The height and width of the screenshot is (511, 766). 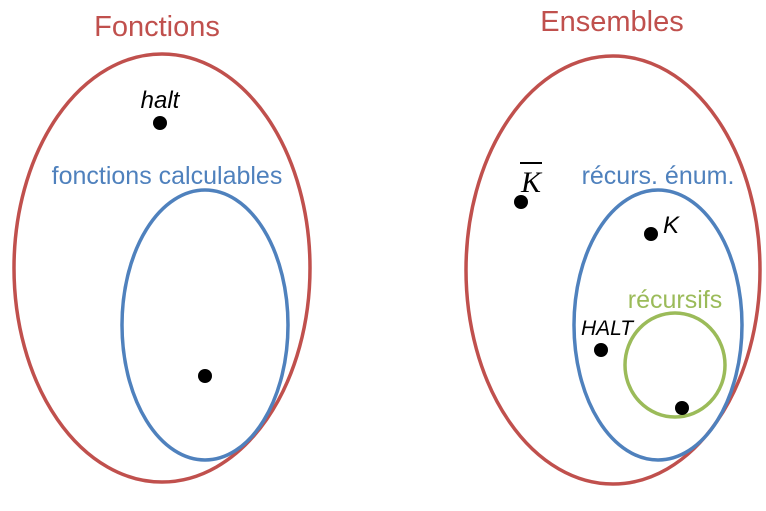 What do you see at coordinates (161, 100) in the screenshot?
I see `halt-label: halt` at bounding box center [161, 100].